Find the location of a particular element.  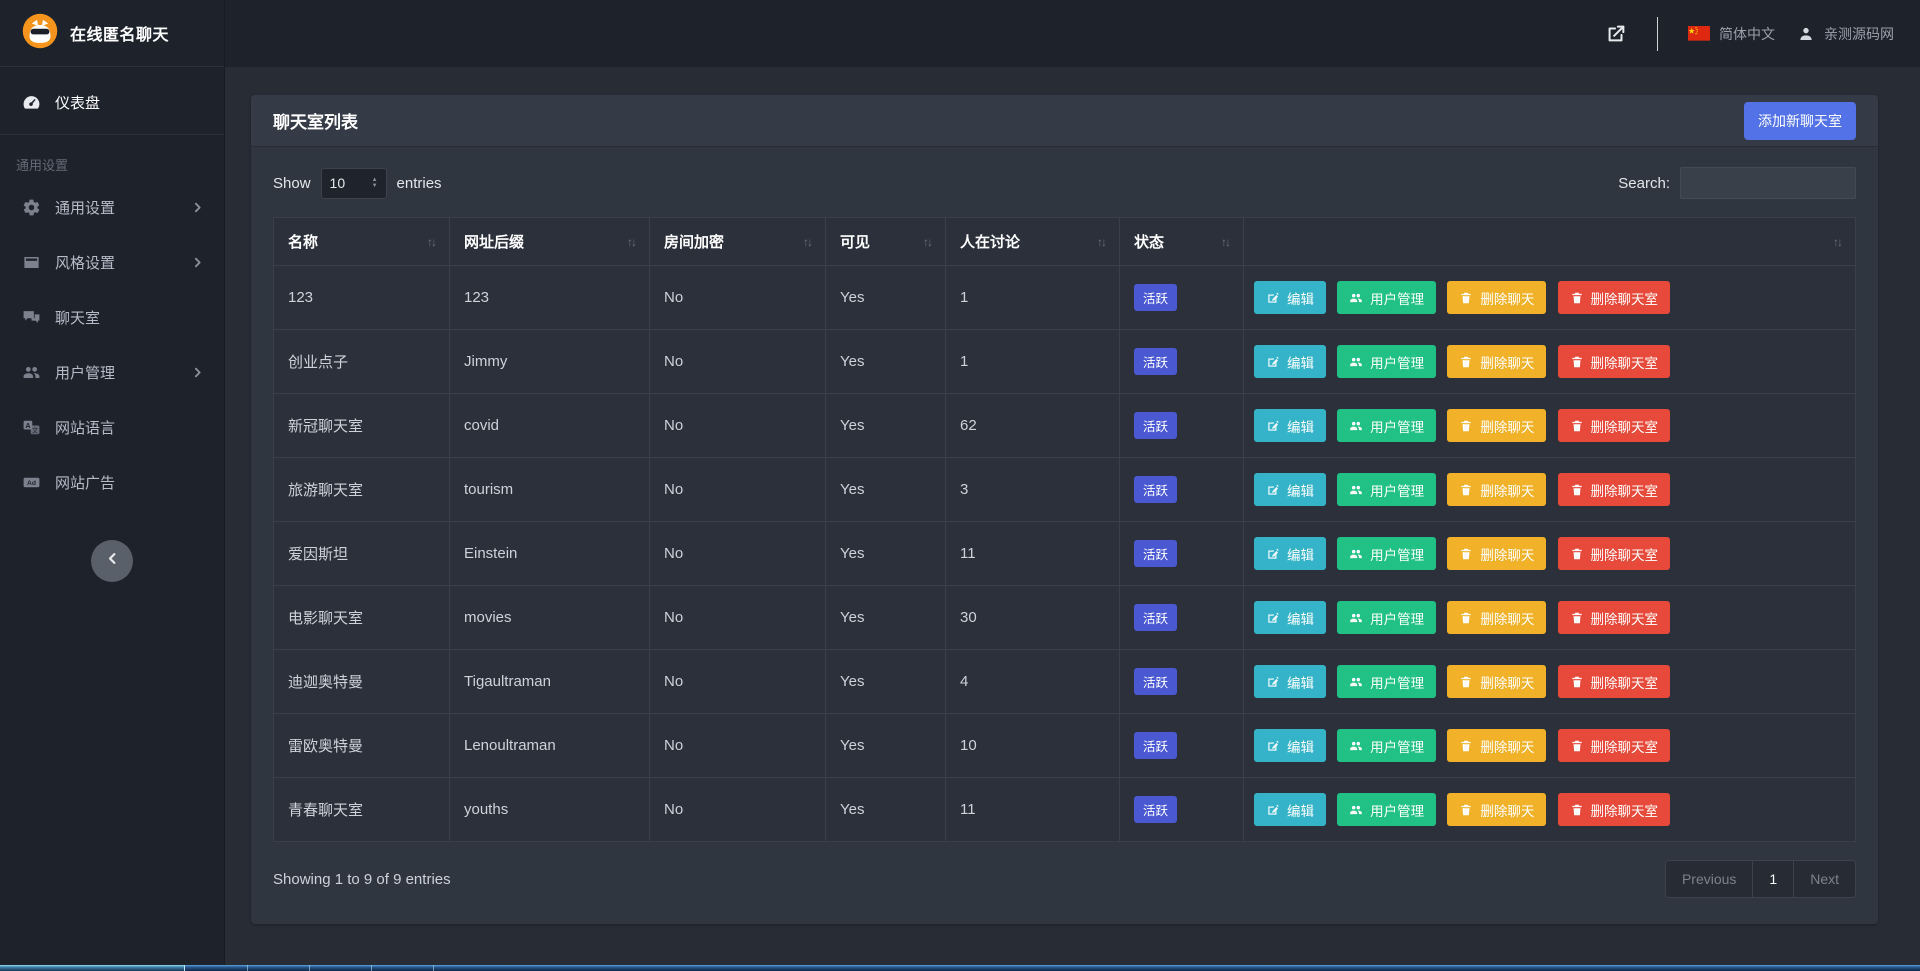

sidebar-item-user-management: 用户管理 is located at coordinates (112, 372).